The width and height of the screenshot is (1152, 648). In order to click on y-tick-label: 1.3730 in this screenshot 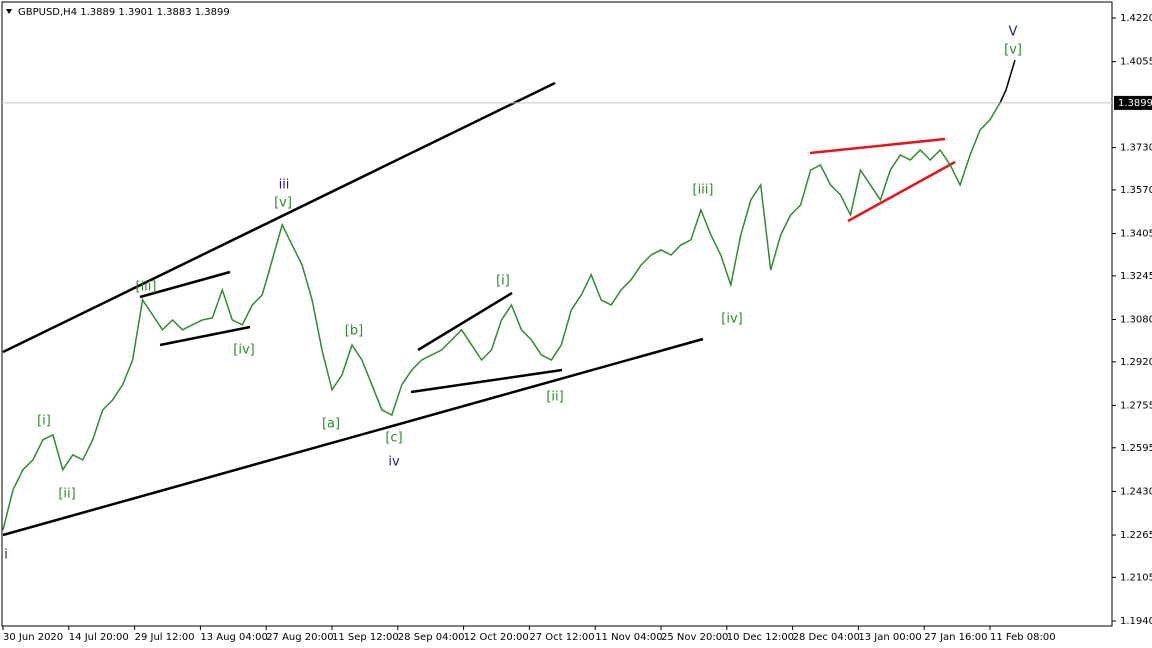, I will do `click(1136, 148)`.